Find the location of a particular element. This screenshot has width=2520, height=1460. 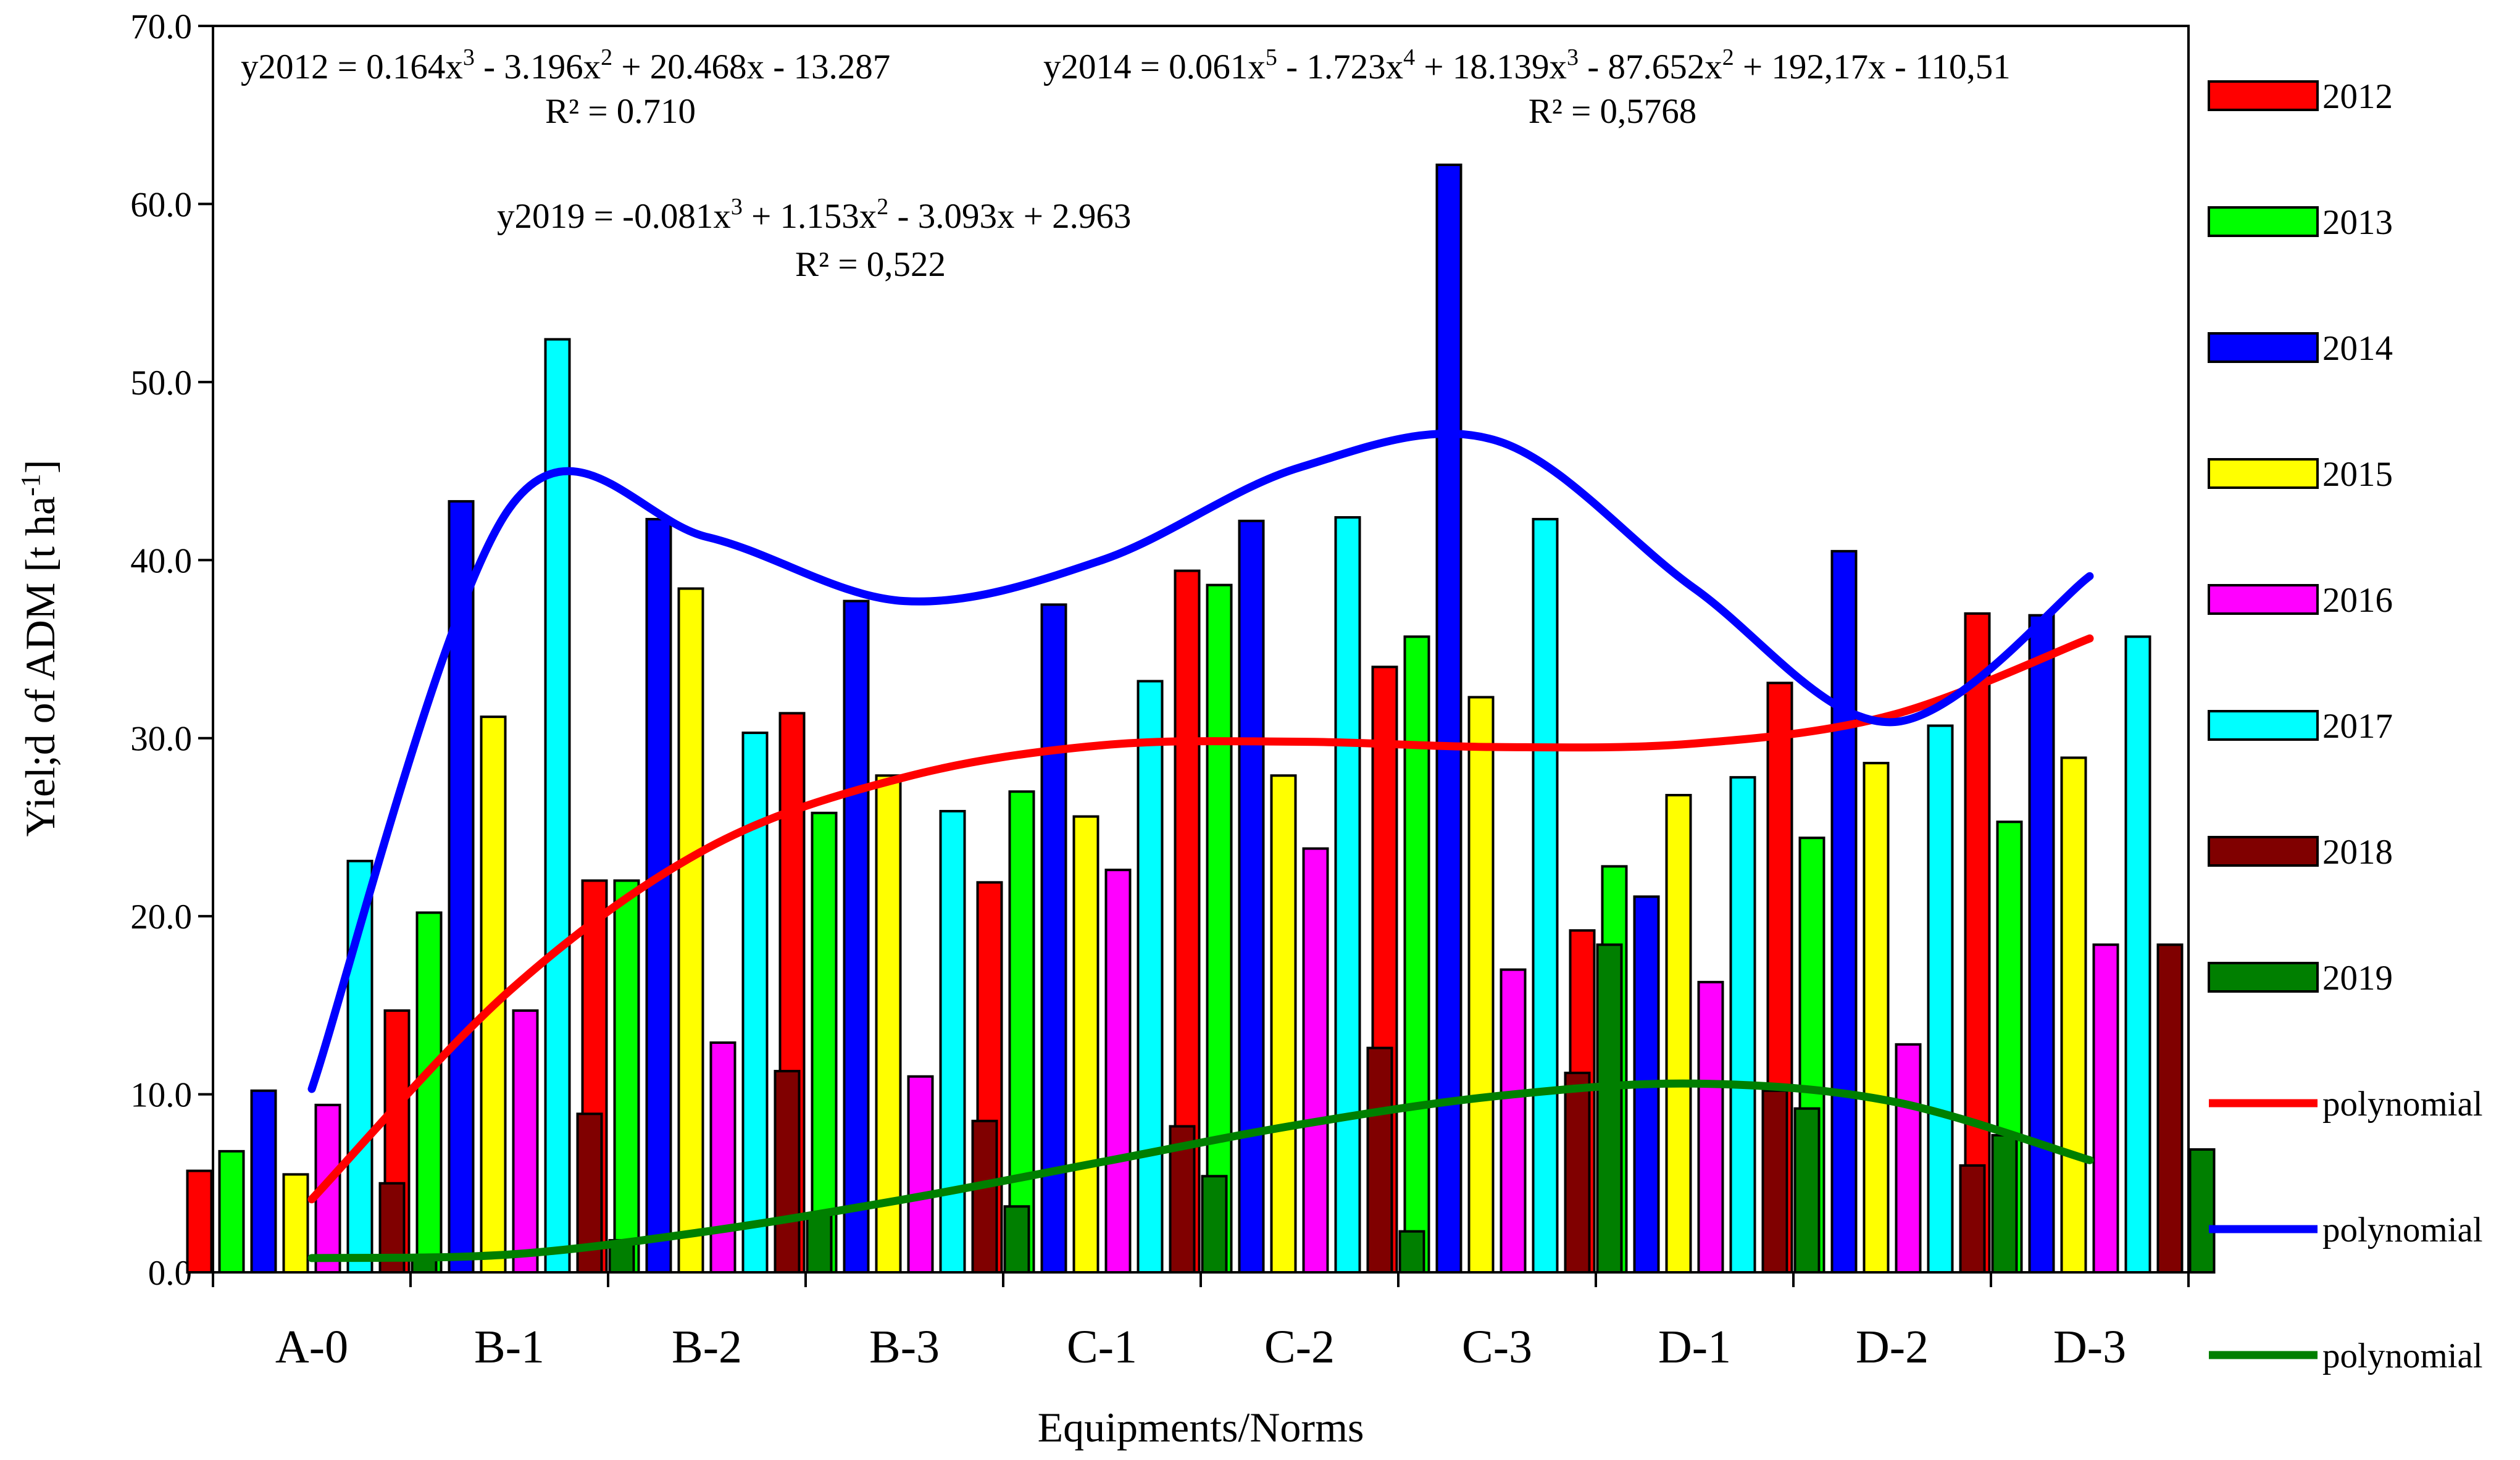

x-tick-label: D-2 is located at coordinates (1893, 1347).